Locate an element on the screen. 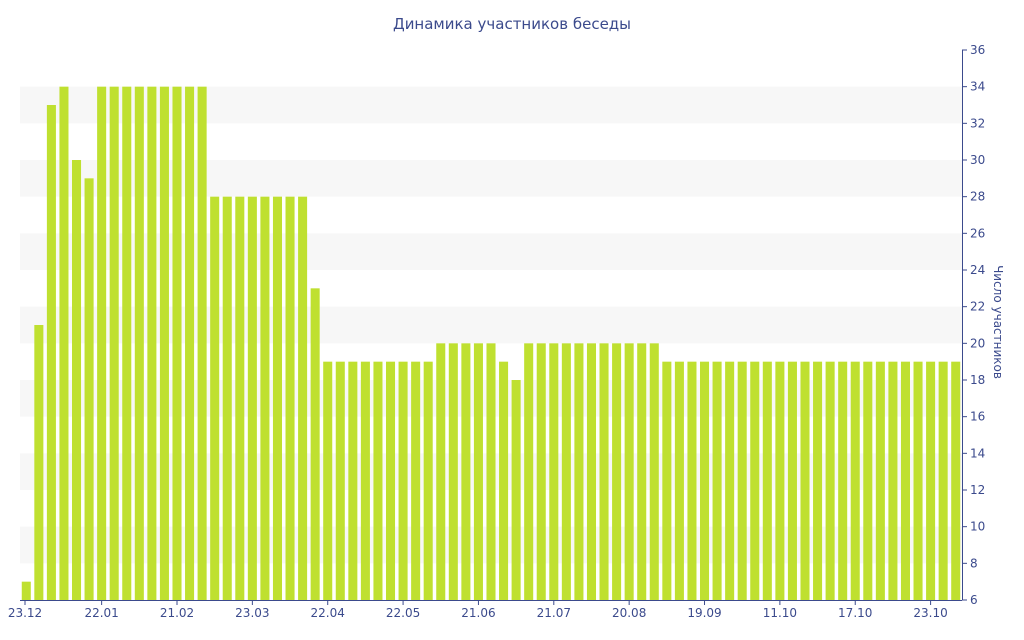 The width and height of the screenshot is (1024, 640). y-axis: 6 8 10 12 14 16 18 20 22 24 26 28 30 32 34 36 is located at coordinates (973, 325).